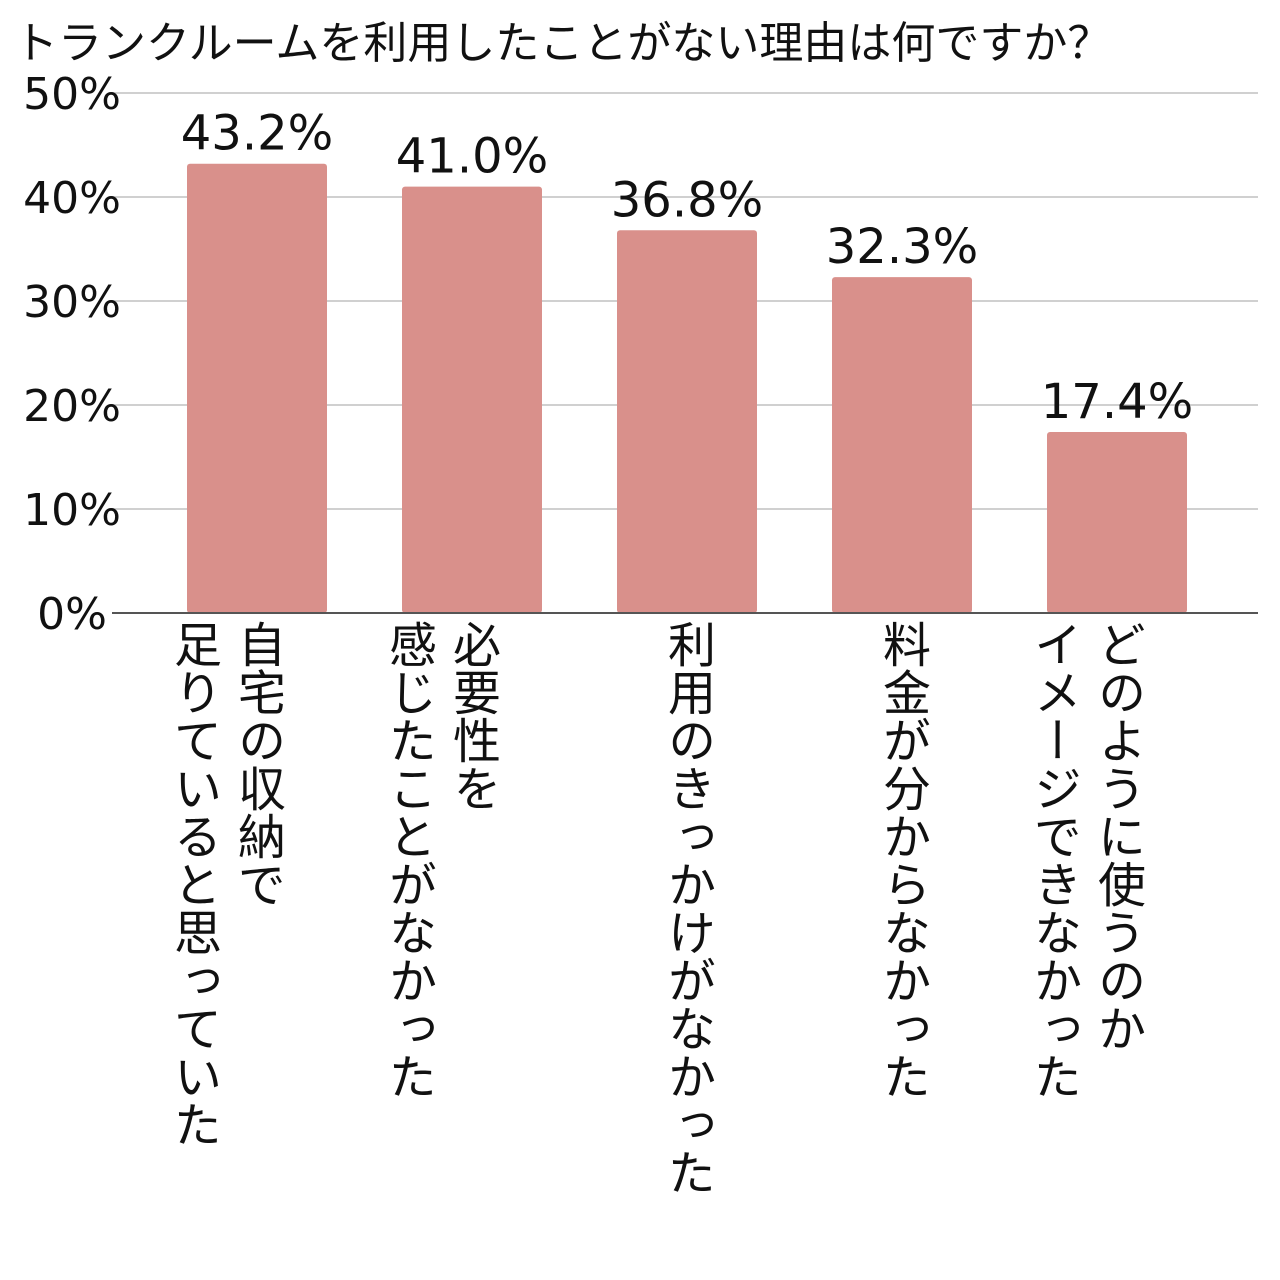 Image resolution: width=1280 pixels, height=1280 pixels. Describe the element at coordinates (72, 510) in the screenshot. I see `y-tick-label: 10%` at that location.